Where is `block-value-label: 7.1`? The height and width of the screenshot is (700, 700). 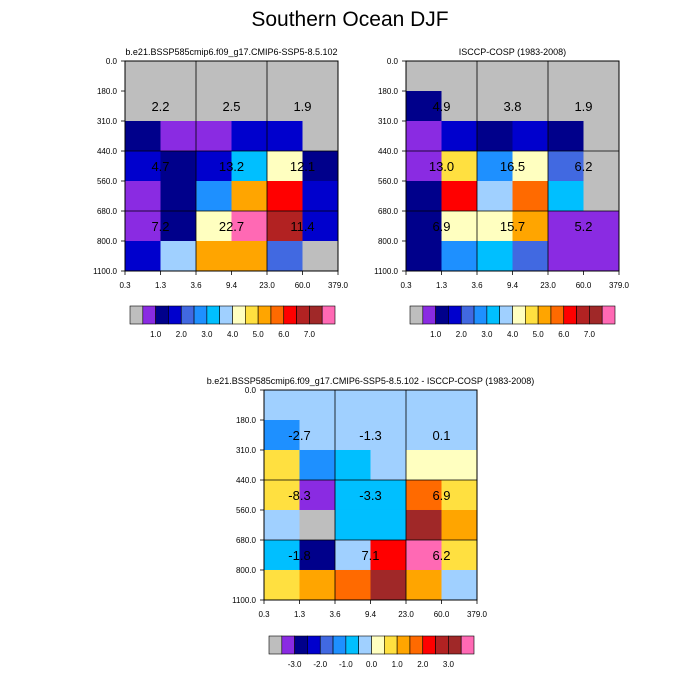 block-value-label: 7.1 is located at coordinates (370, 555).